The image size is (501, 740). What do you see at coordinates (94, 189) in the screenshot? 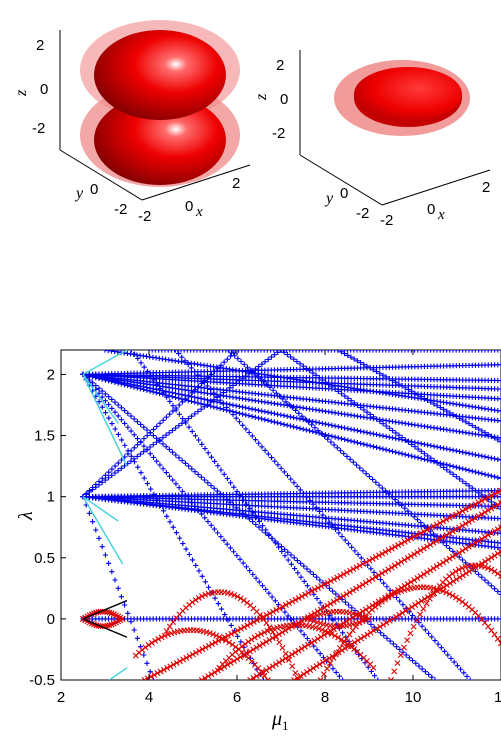
I see `panel-left-y-tick-0: 0` at bounding box center [94, 189].